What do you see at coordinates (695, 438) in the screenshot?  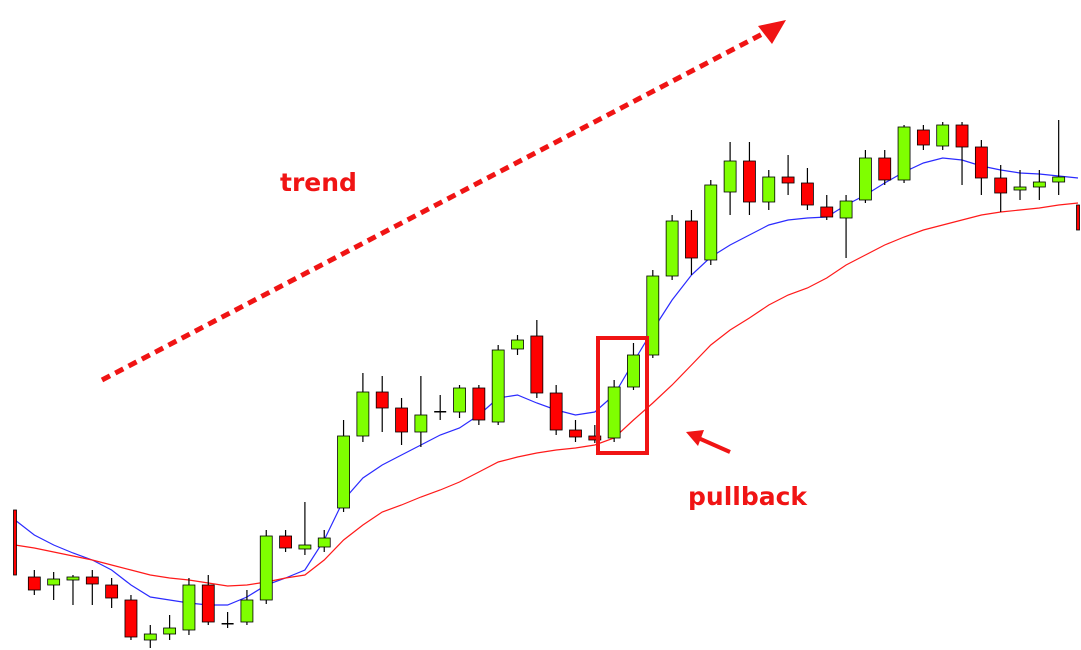 I see `pullback-arrow-head` at bounding box center [695, 438].